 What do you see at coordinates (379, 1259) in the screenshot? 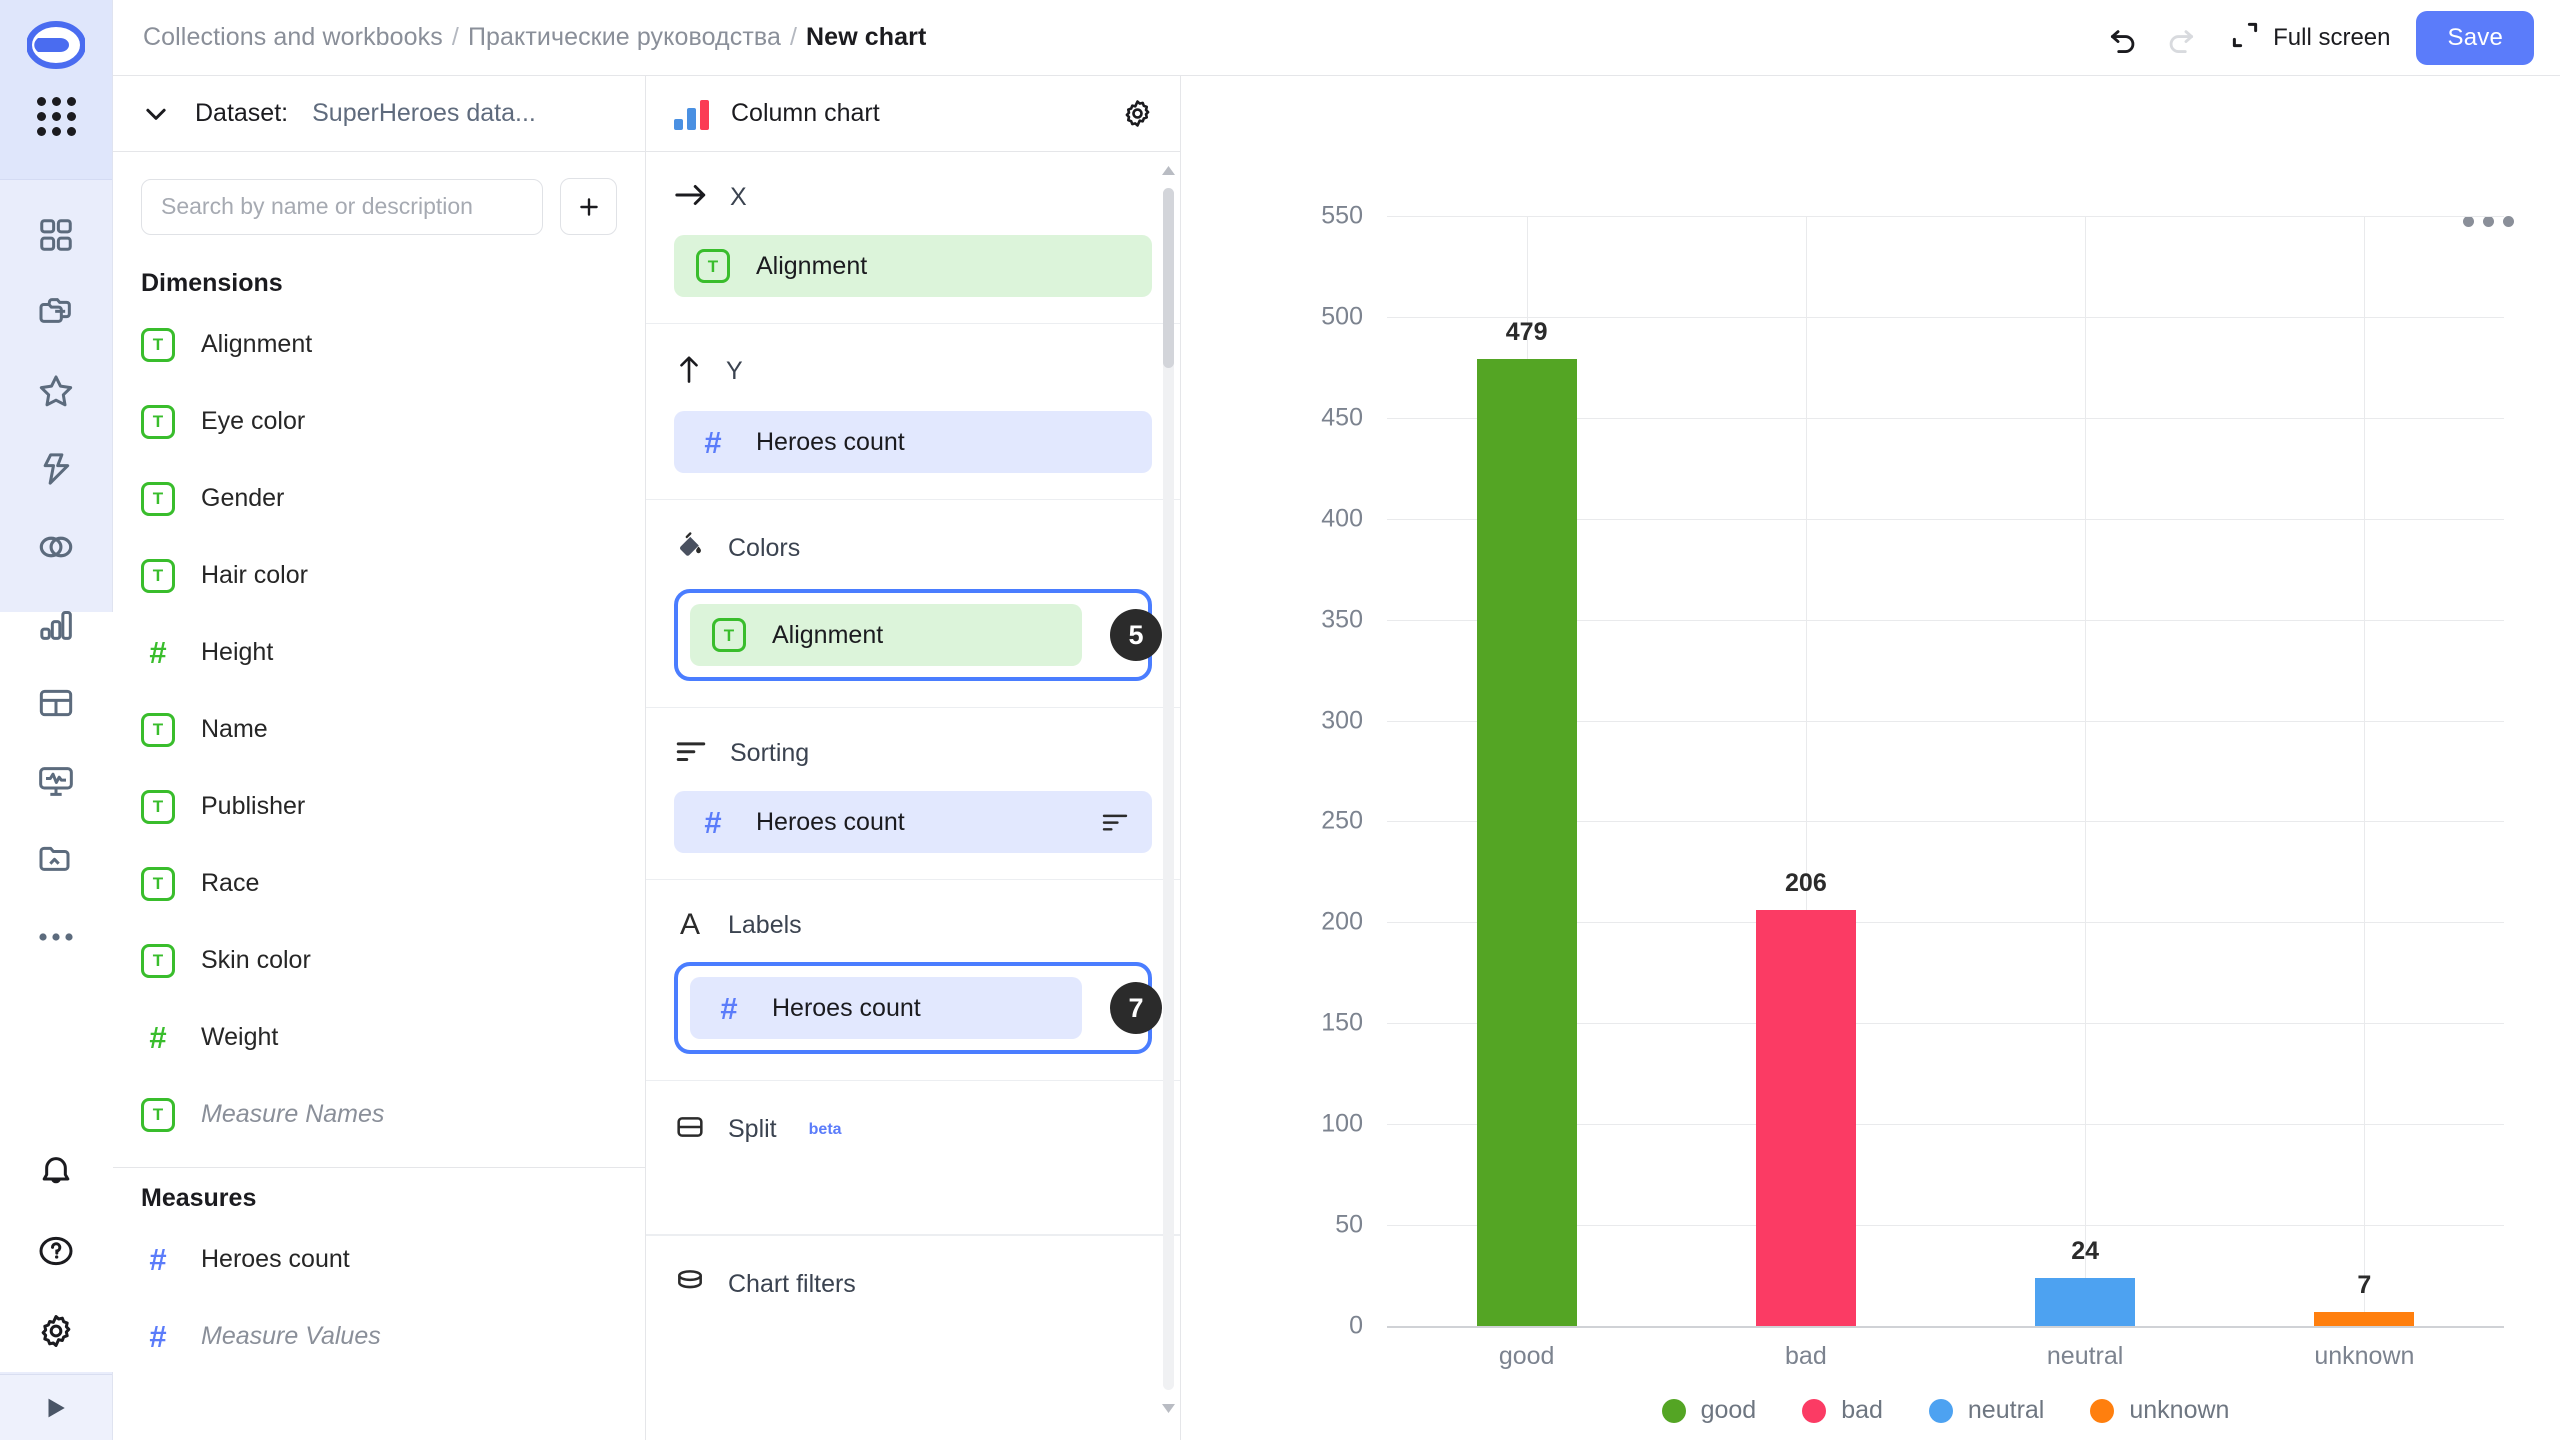
I see `field-heroes-count: # Heroes count` at bounding box center [379, 1259].